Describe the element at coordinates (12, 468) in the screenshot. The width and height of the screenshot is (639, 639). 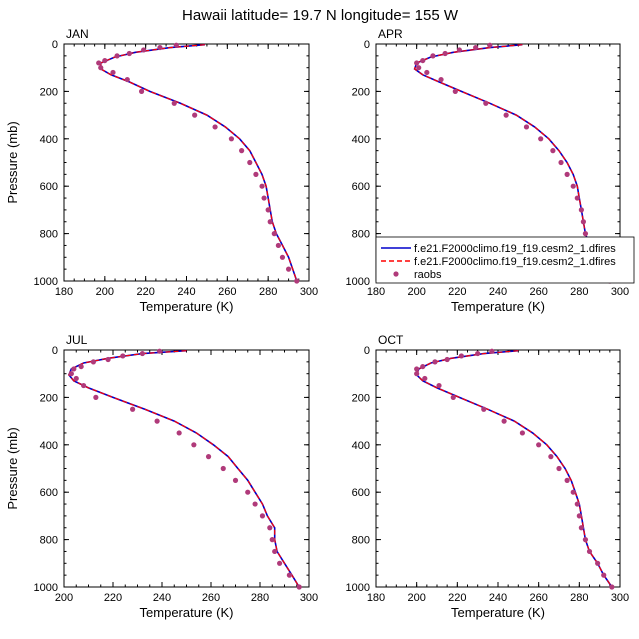
I see `y-axis-label: Pressure (mb)` at that location.